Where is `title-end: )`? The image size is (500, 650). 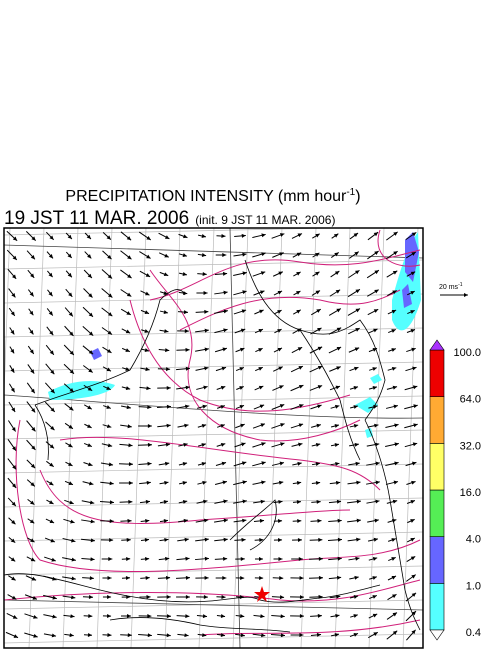
title-end: ) is located at coordinates (357, 196).